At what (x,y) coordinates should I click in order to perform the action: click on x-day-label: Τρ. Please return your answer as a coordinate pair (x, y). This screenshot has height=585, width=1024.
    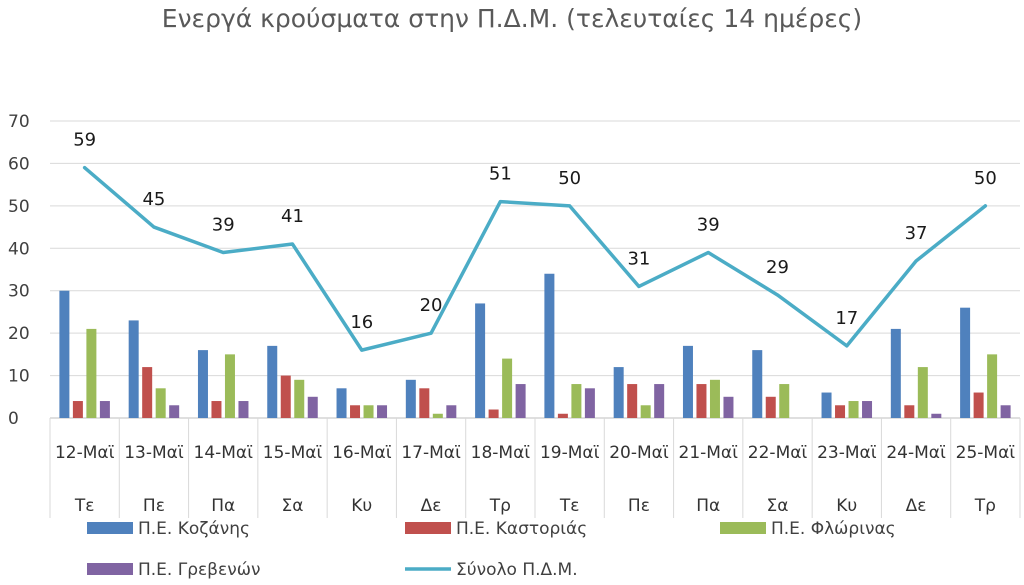
    Looking at the image, I should click on (985, 506).